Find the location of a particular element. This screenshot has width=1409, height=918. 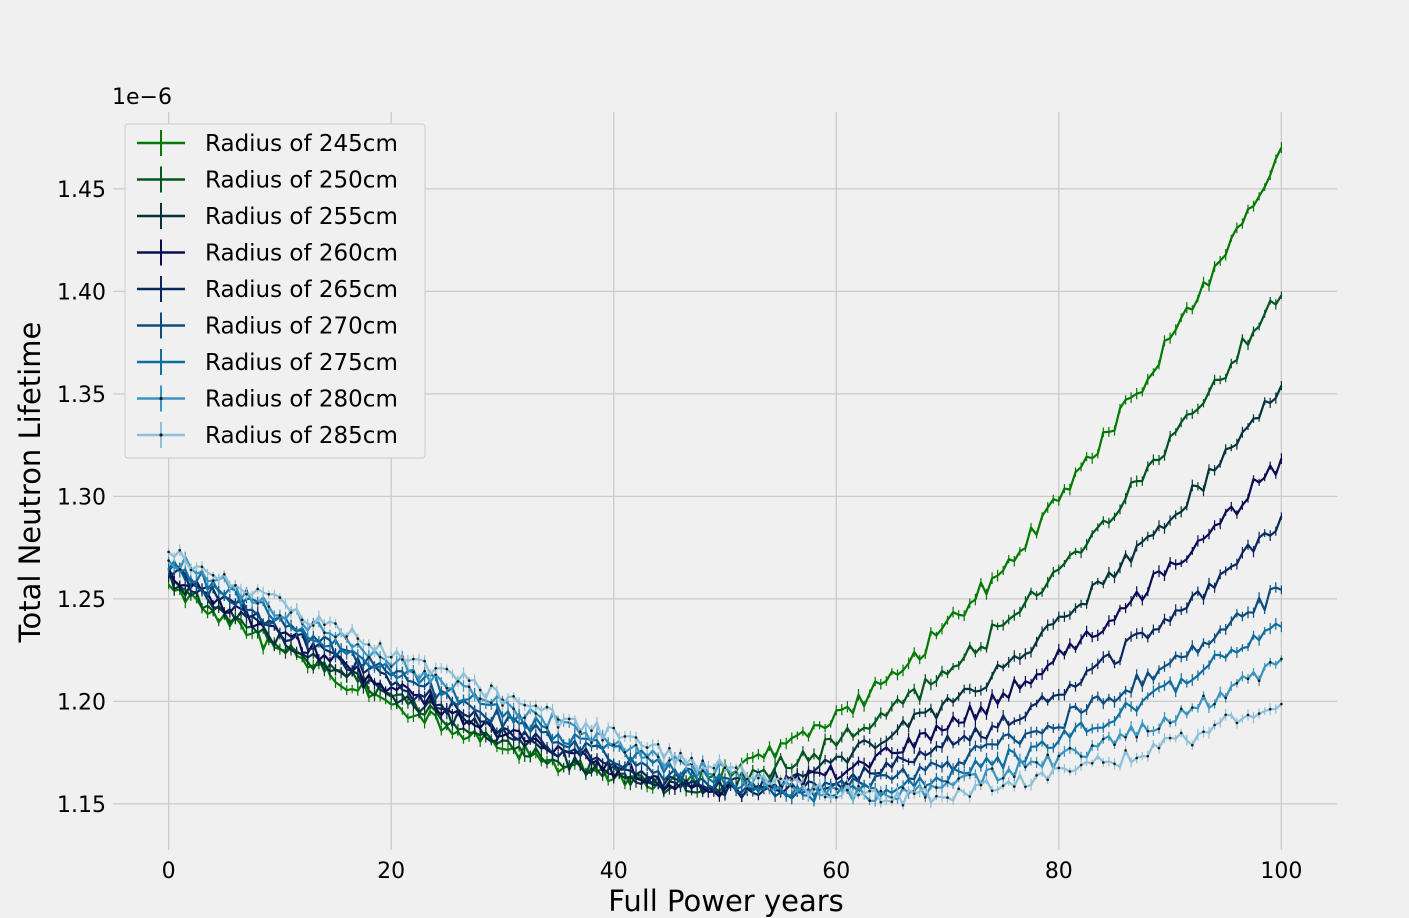

y-tick-label: 1.15 is located at coordinates (81, 805).